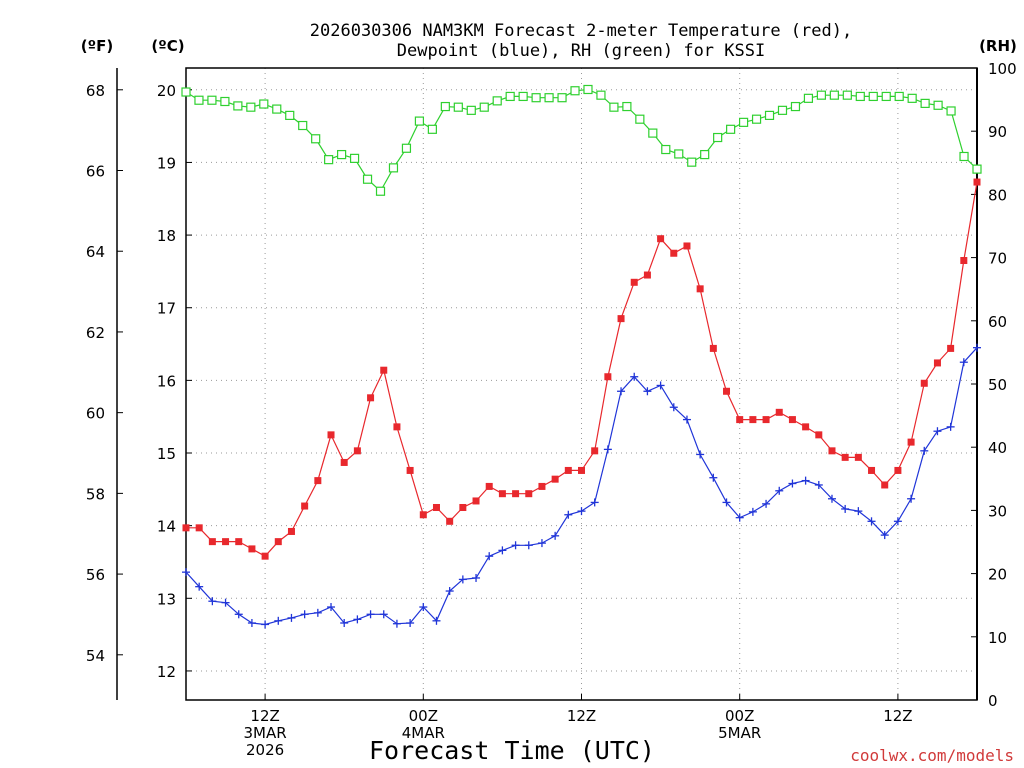  Describe the element at coordinates (166, 91) in the screenshot. I see `celsius-tick-label: 20` at that location.